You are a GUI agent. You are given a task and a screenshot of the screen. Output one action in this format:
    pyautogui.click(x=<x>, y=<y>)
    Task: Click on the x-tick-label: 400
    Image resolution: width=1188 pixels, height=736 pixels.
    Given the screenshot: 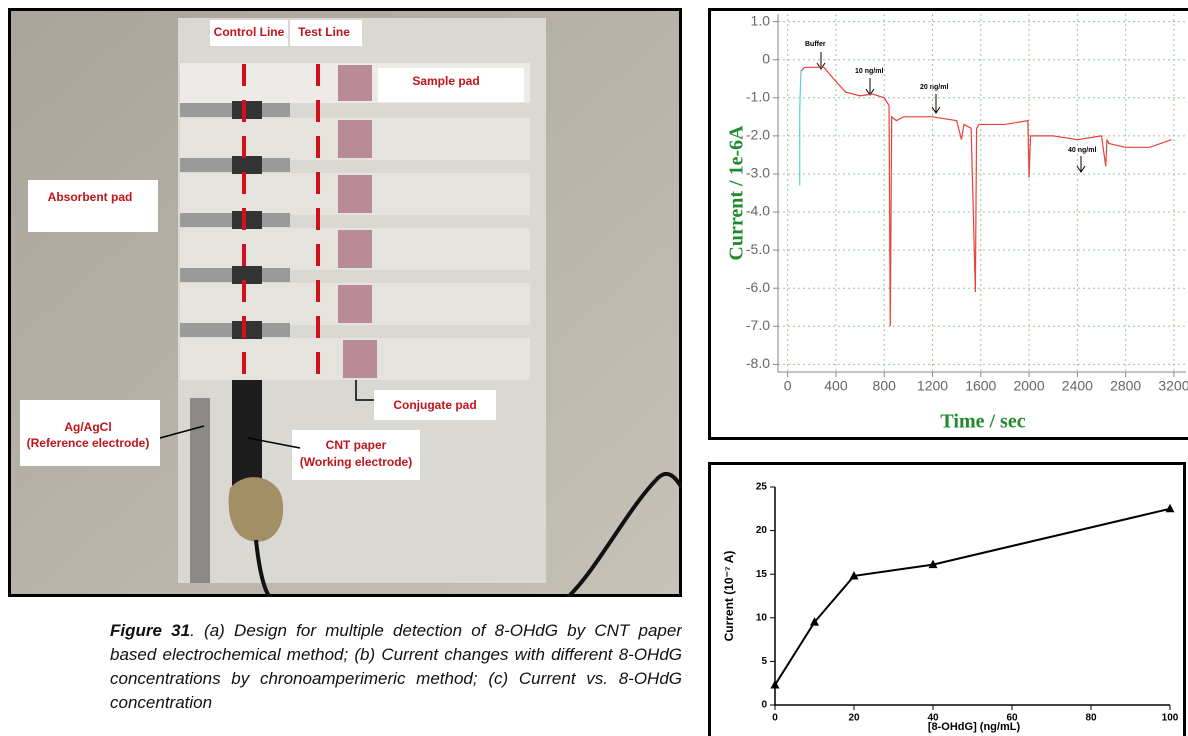 What is the action you would take?
    pyautogui.click(x=836, y=386)
    